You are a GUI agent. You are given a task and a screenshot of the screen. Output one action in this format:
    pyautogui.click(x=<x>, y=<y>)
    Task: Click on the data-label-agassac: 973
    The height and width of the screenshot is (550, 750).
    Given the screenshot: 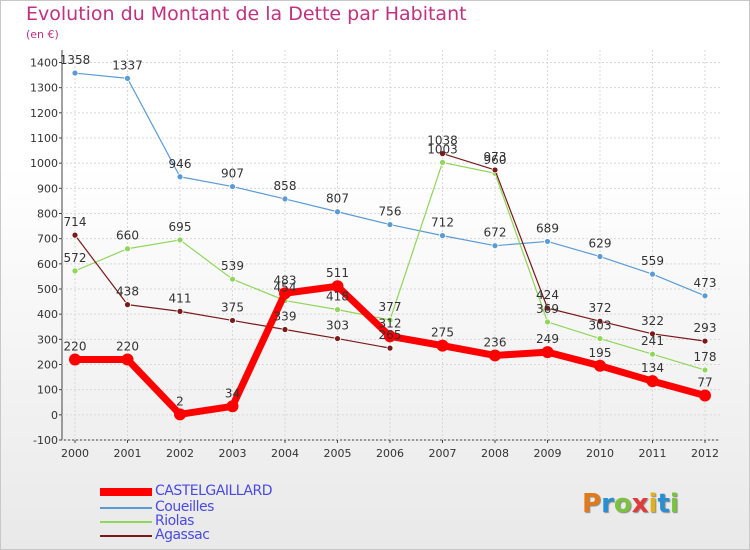 What is the action you would take?
    pyautogui.click(x=495, y=157)
    